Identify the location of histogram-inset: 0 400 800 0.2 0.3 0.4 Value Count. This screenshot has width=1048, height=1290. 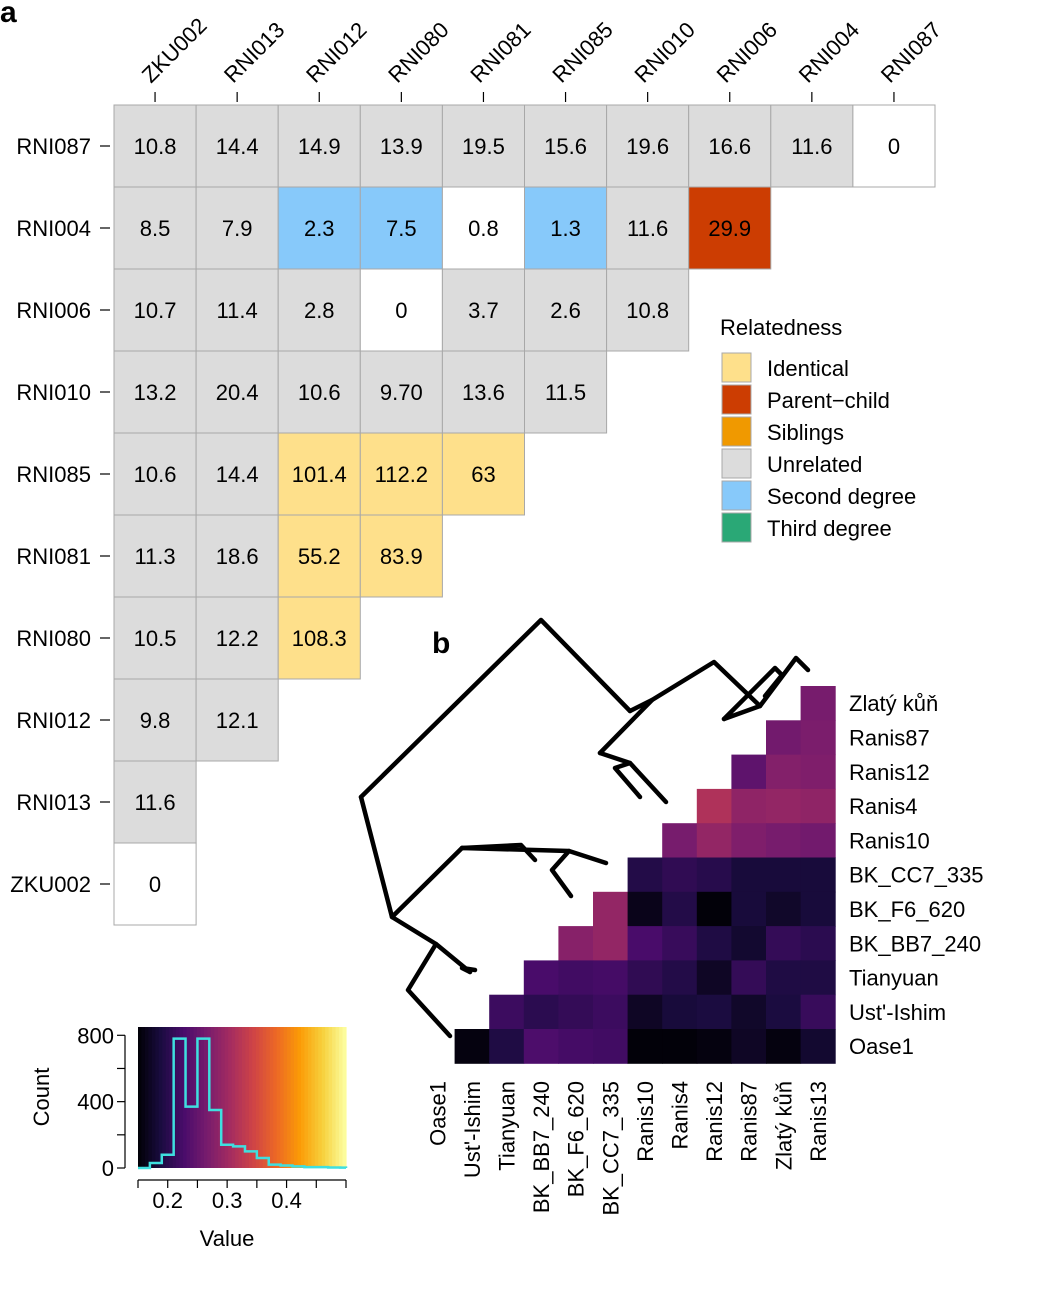
(188, 1137).